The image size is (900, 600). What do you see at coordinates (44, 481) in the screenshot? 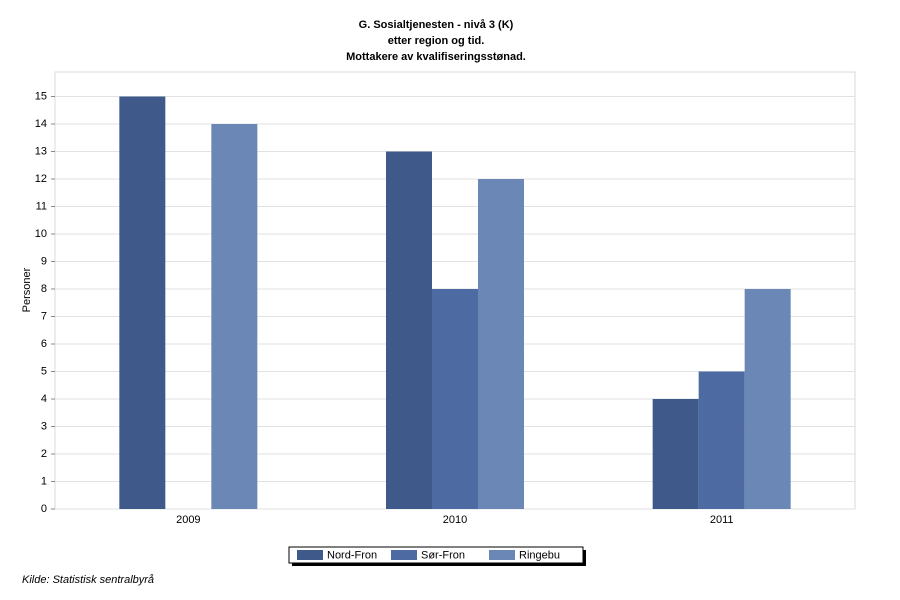
I see `y-tick-label: 1` at bounding box center [44, 481].